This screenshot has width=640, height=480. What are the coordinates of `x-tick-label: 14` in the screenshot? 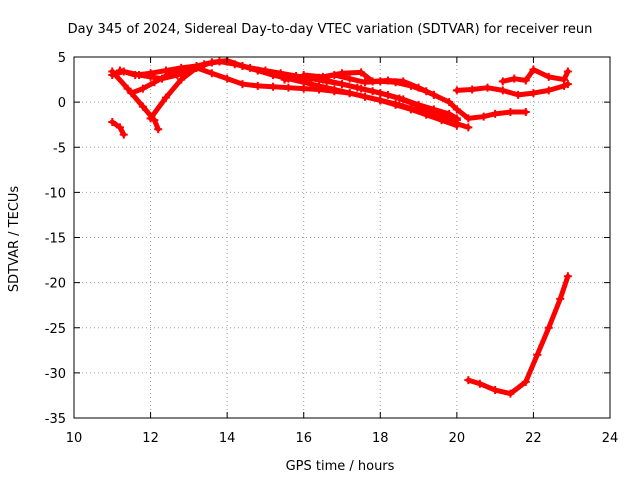 It's located at (227, 438).